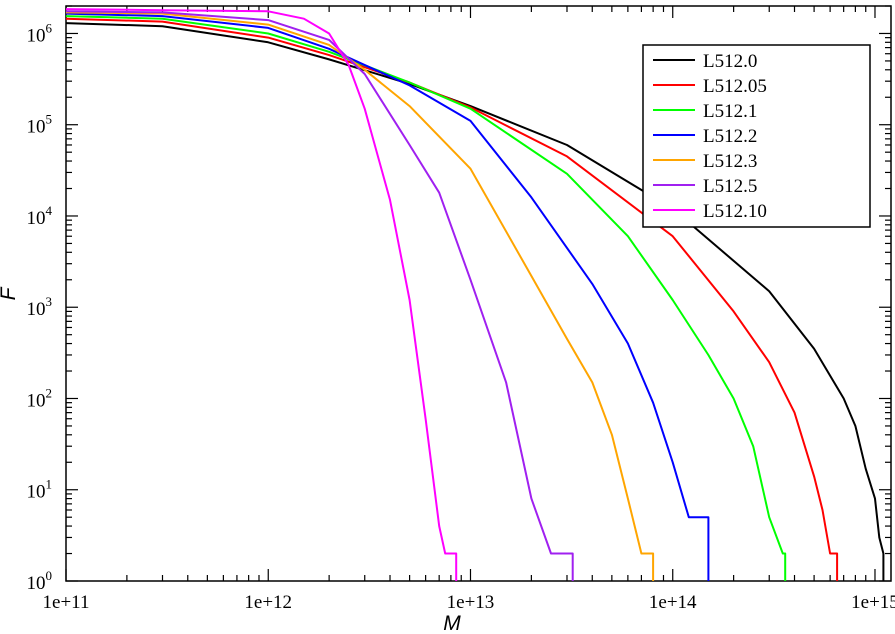 Image resolution: width=895 pixels, height=634 pixels. Describe the element at coordinates (66, 602) in the screenshot. I see `x-tick-label: 1e+11` at that location.